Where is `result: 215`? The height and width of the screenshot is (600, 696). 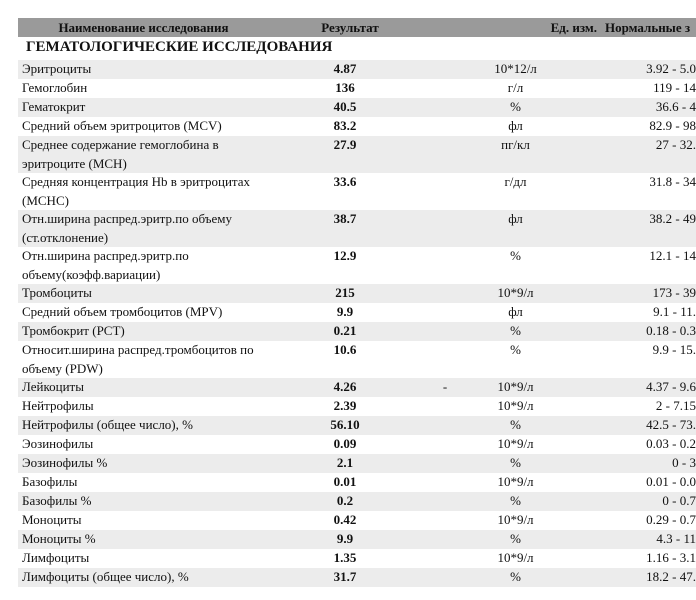 result: 215 is located at coordinates (345, 292).